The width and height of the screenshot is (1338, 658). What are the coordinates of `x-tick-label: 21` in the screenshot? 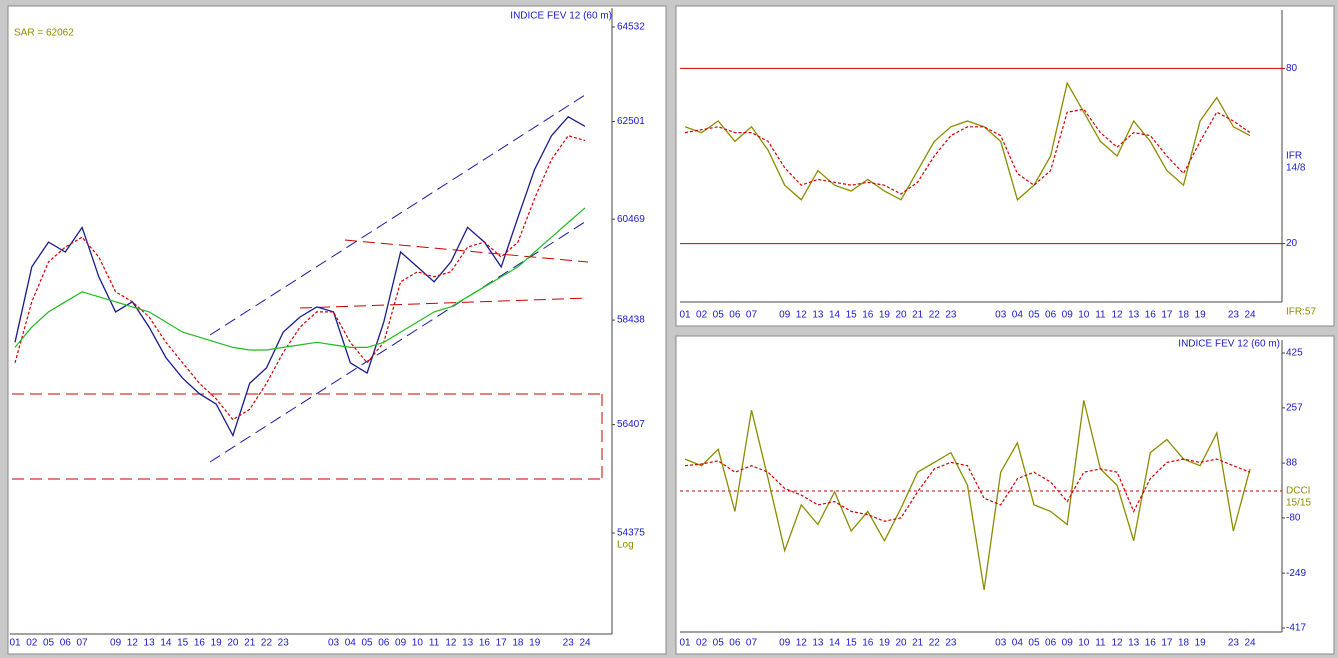 It's located at (918, 643).